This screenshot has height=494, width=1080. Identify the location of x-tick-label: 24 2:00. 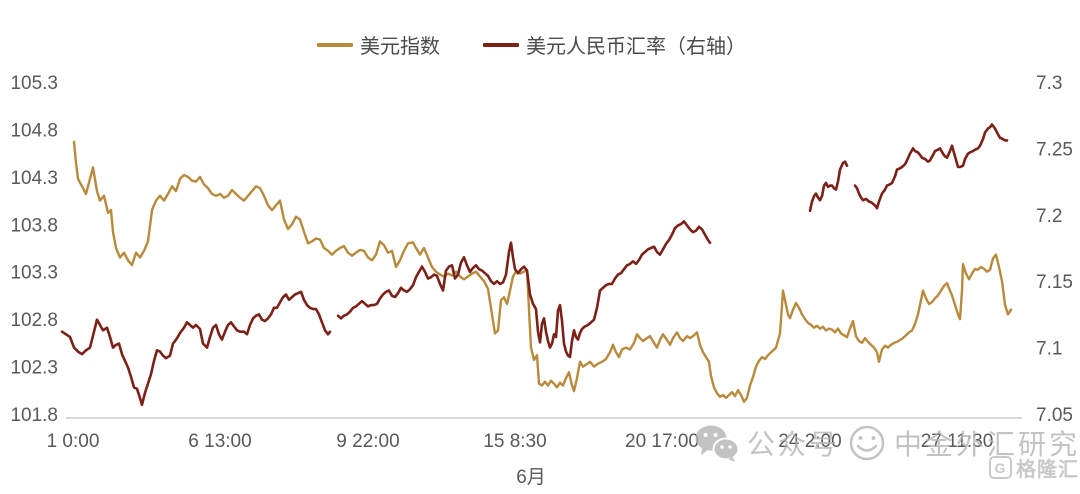
(809, 441).